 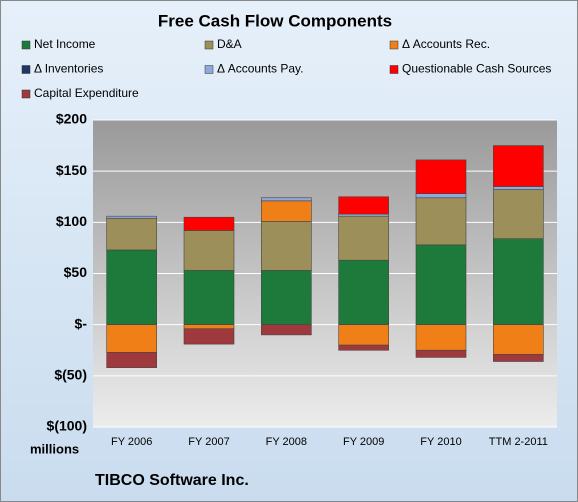 What do you see at coordinates (71, 221) in the screenshot?
I see `y-tick-label: $100` at bounding box center [71, 221].